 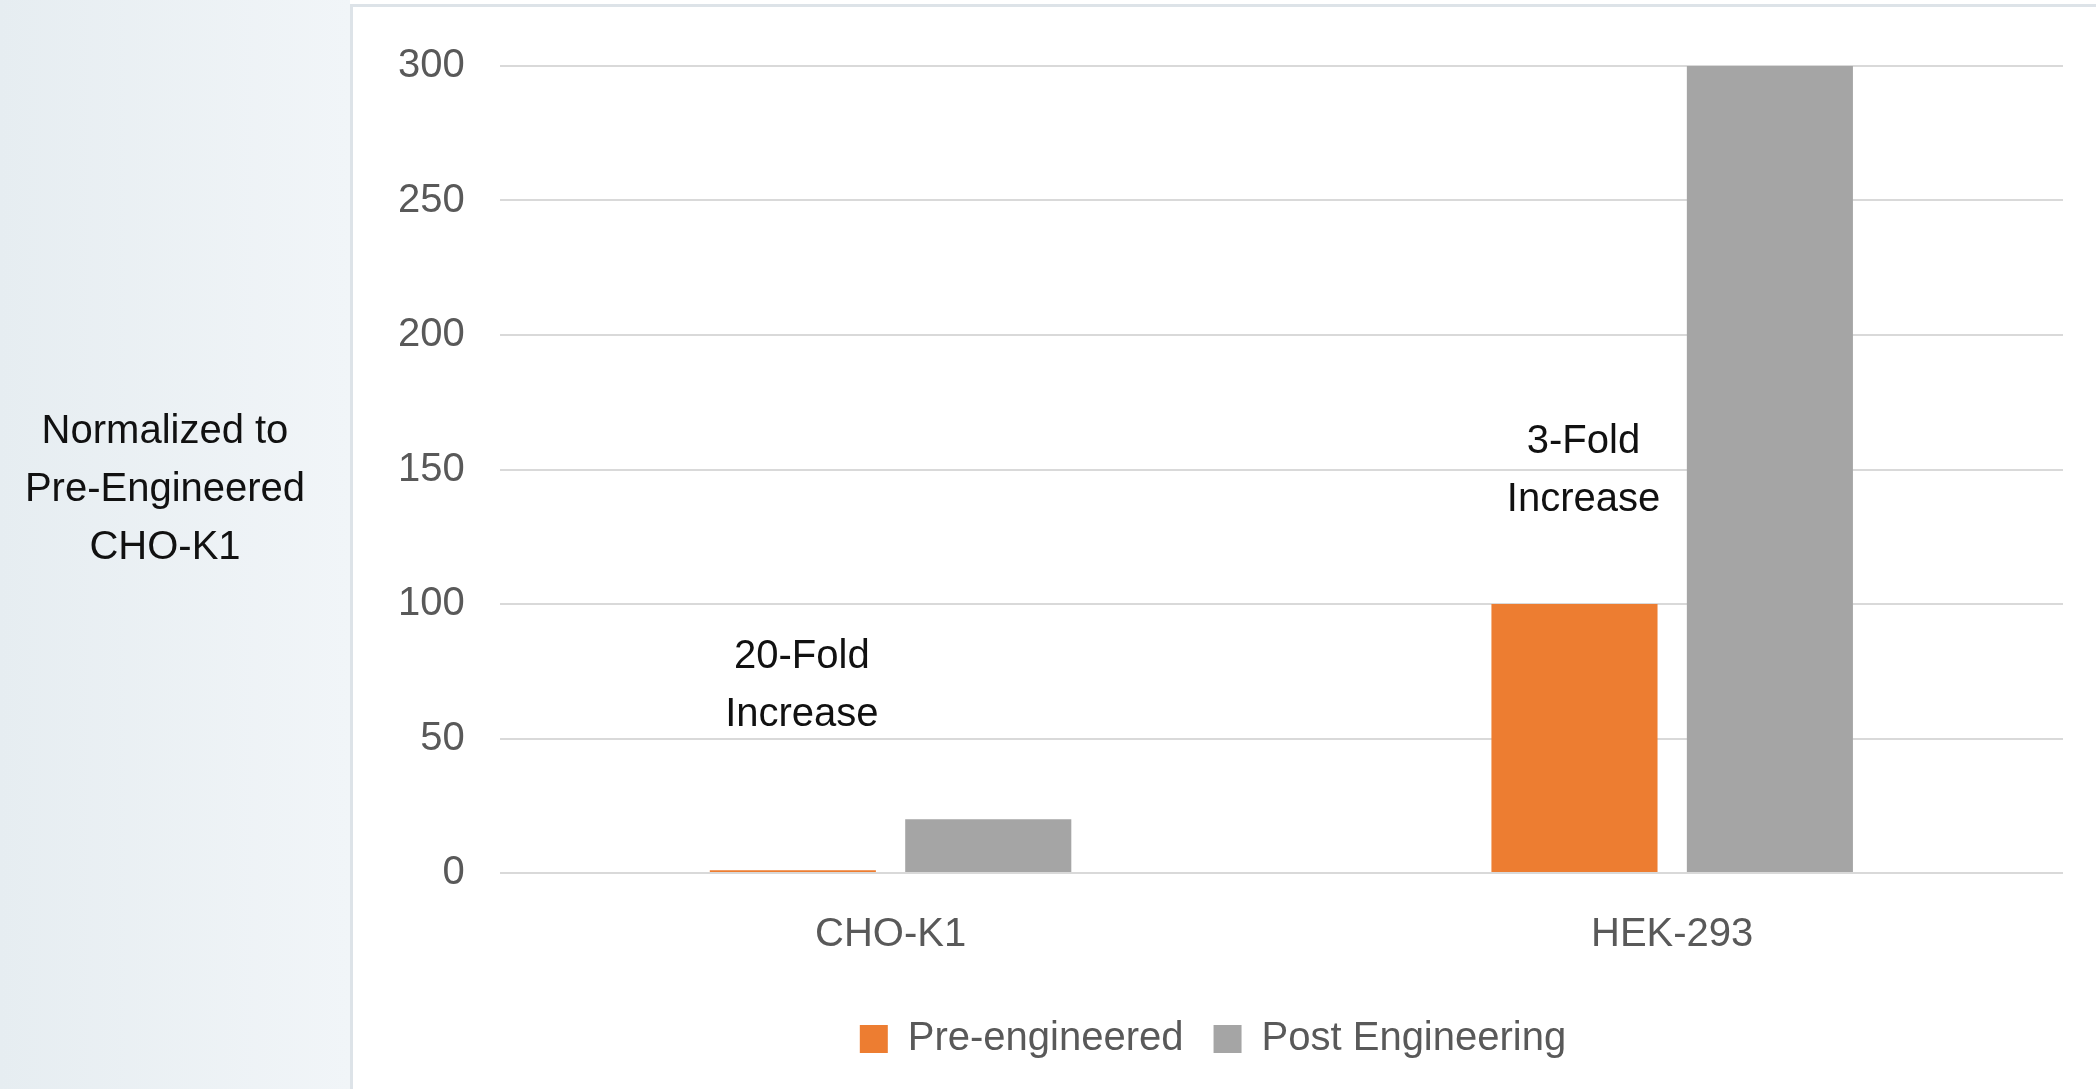 I want to click on legend-label: Post Engineering, so click(x=1414, y=1036).